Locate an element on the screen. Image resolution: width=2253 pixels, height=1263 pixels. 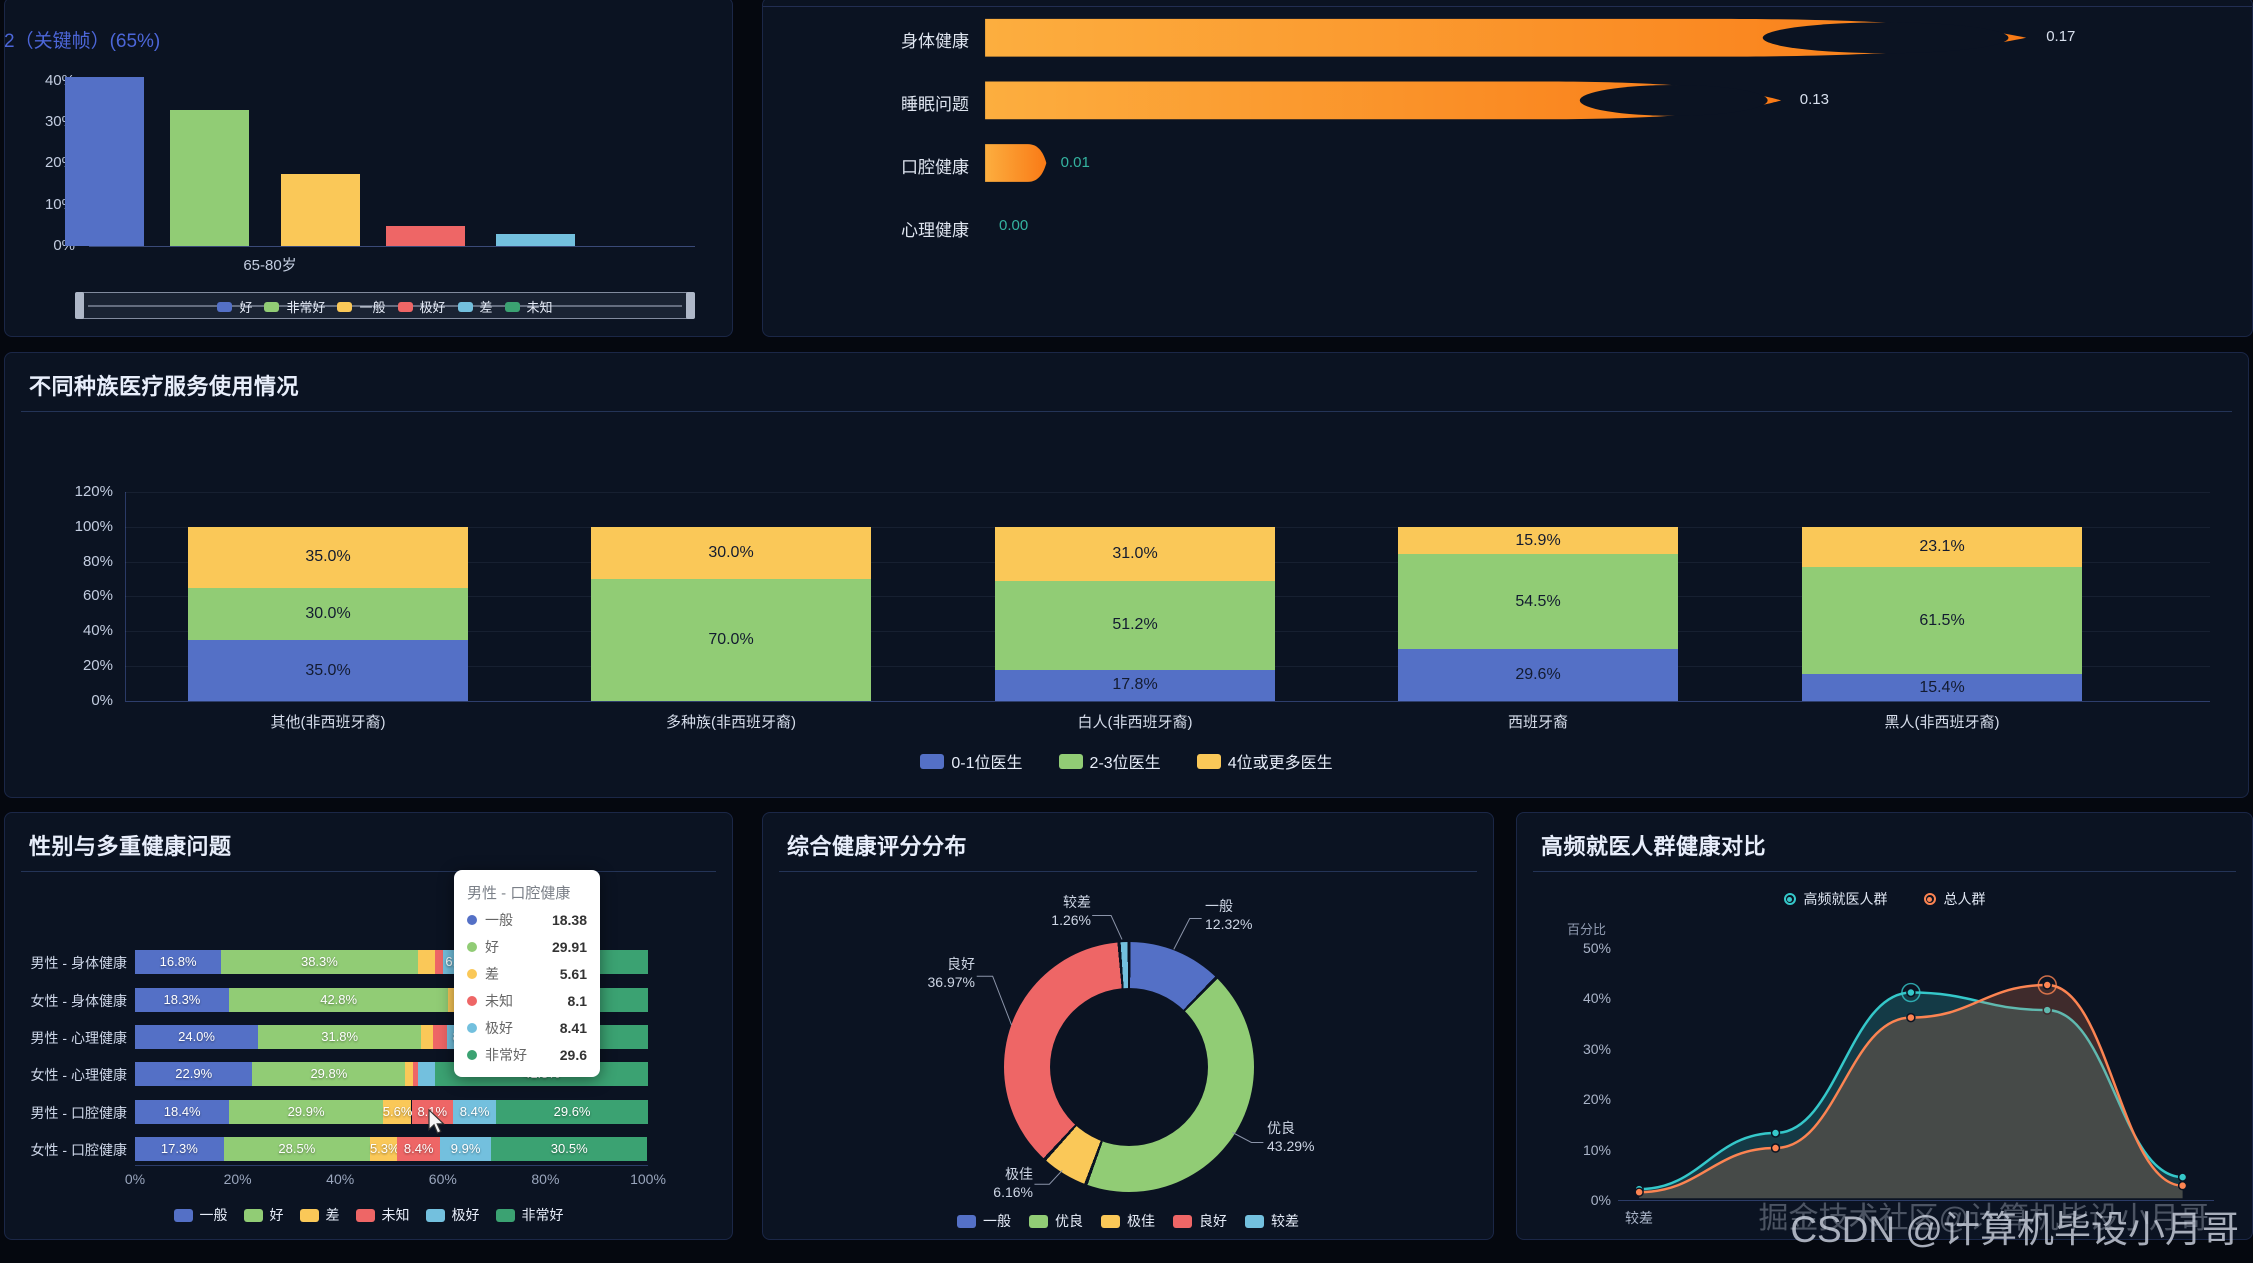
segment-value-label: 8.1% is located at coordinates (432, 1111).